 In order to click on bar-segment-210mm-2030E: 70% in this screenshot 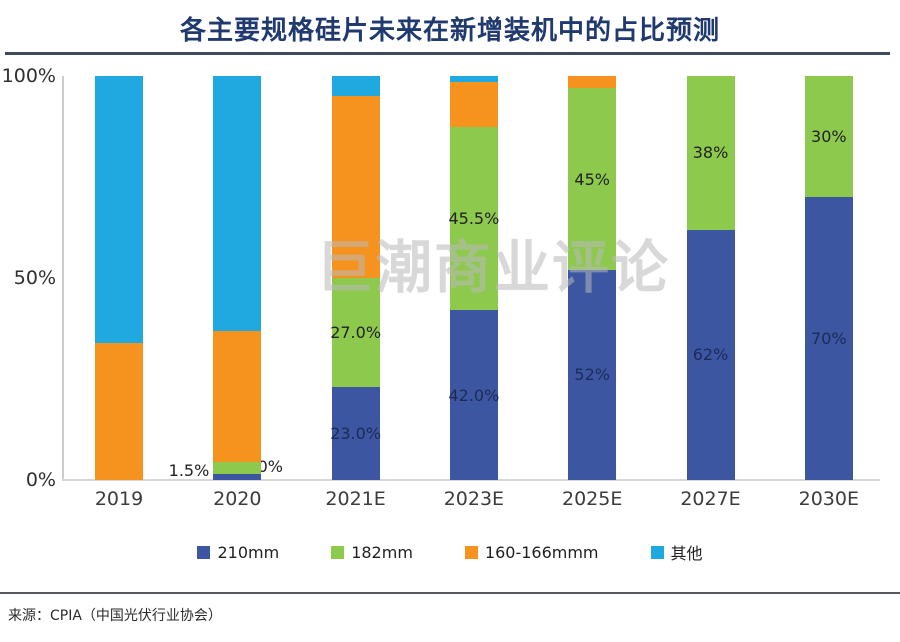, I will do `click(828, 338)`.